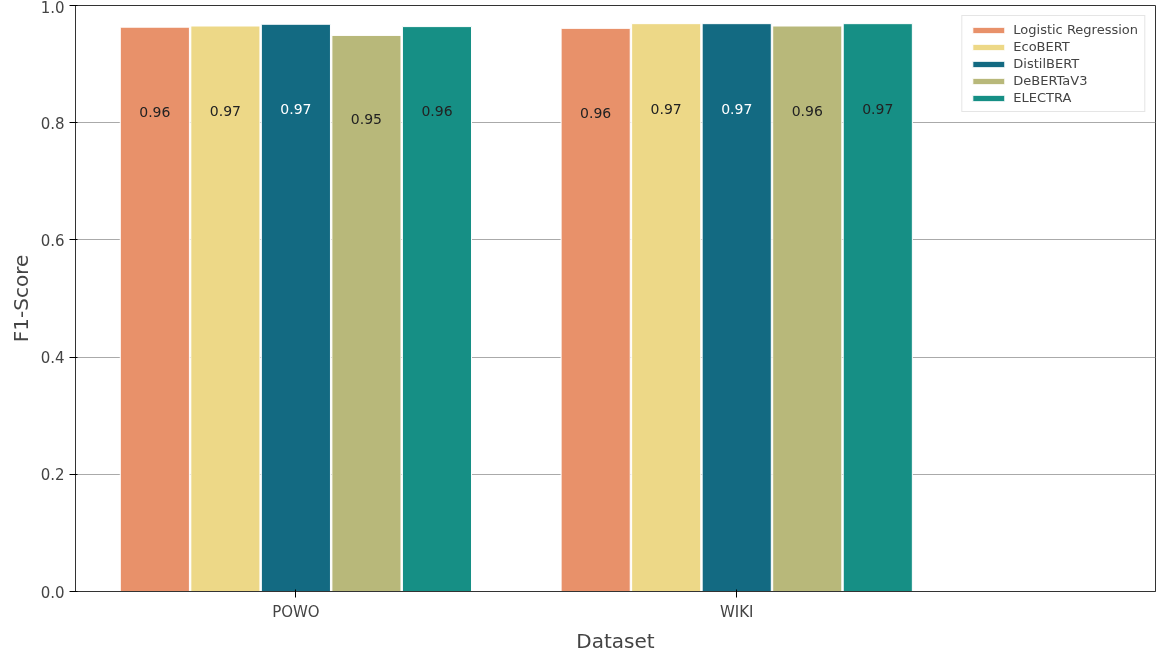 The image size is (1162, 660). Describe the element at coordinates (1075, 29) in the screenshot. I see `legend-label: Logistic Regression` at that location.